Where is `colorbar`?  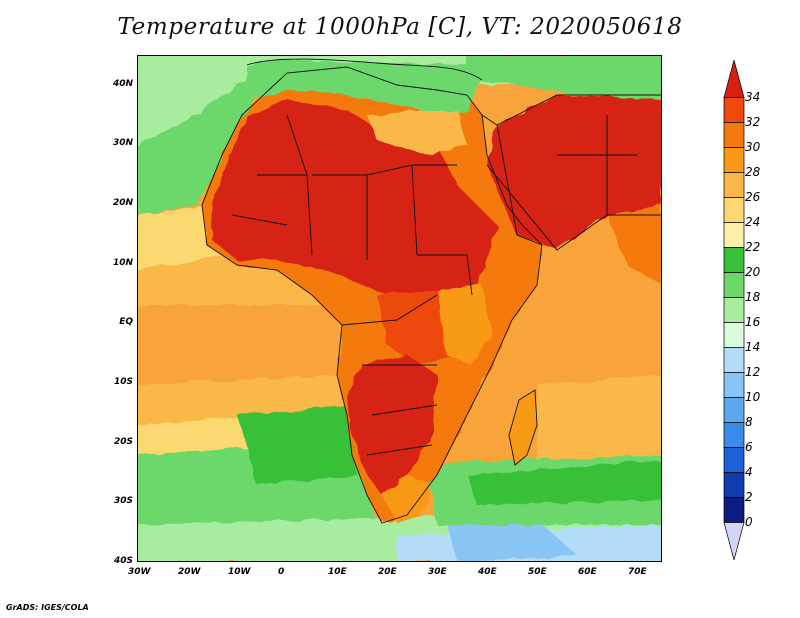
colorbar is located at coordinates (734, 310).